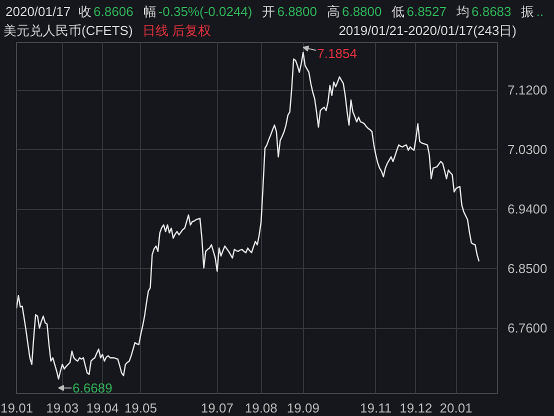  I want to click on x-tick-label: 19.03, so click(62, 408).